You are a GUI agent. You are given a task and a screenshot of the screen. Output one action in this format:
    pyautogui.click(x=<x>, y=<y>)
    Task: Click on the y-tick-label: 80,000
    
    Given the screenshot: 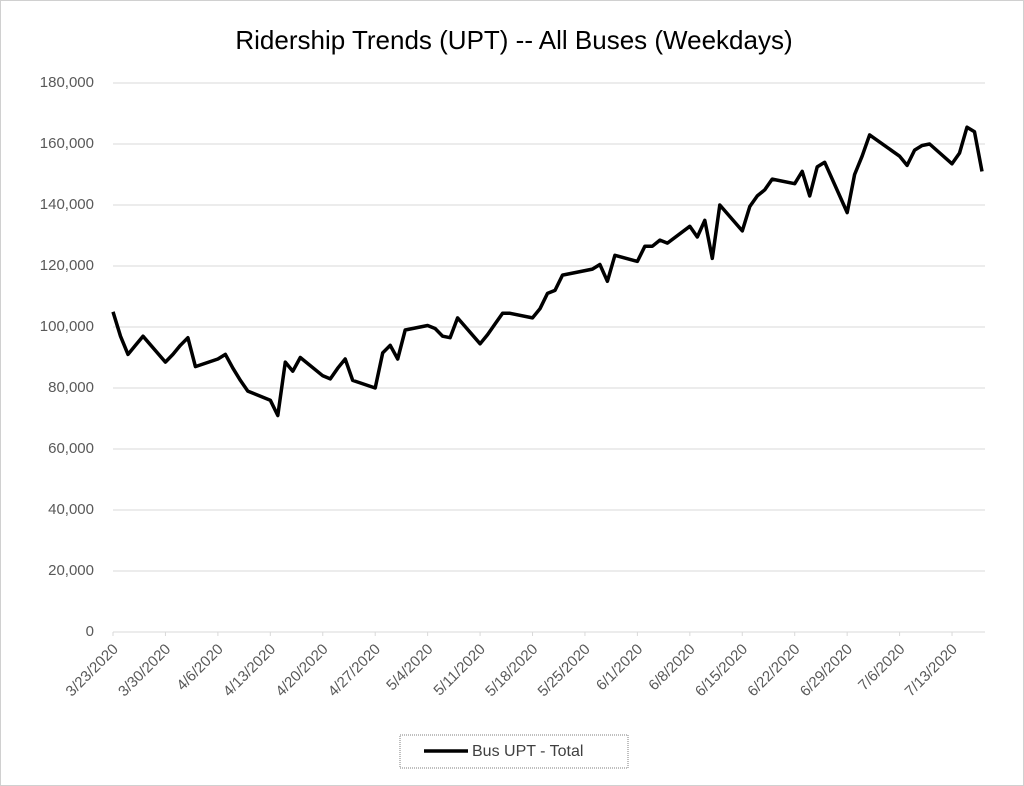 What is the action you would take?
    pyautogui.click(x=71, y=387)
    